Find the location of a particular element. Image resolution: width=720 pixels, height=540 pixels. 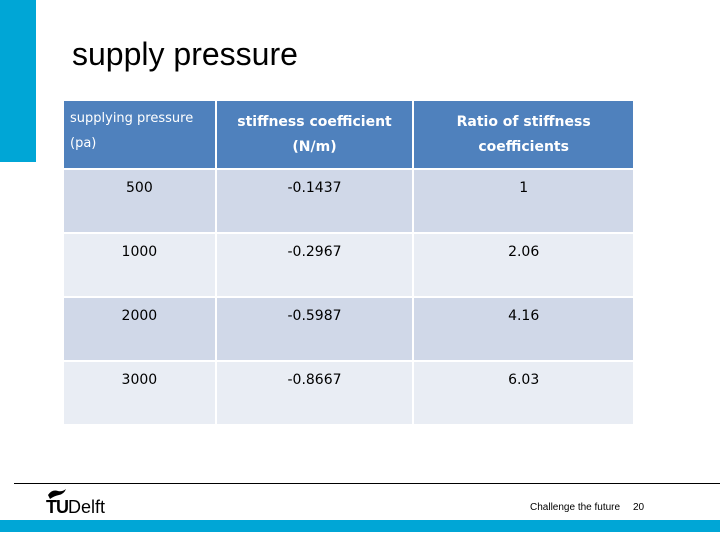

table-row: 1000 -0.2967 2.06 is located at coordinates (348, 265).